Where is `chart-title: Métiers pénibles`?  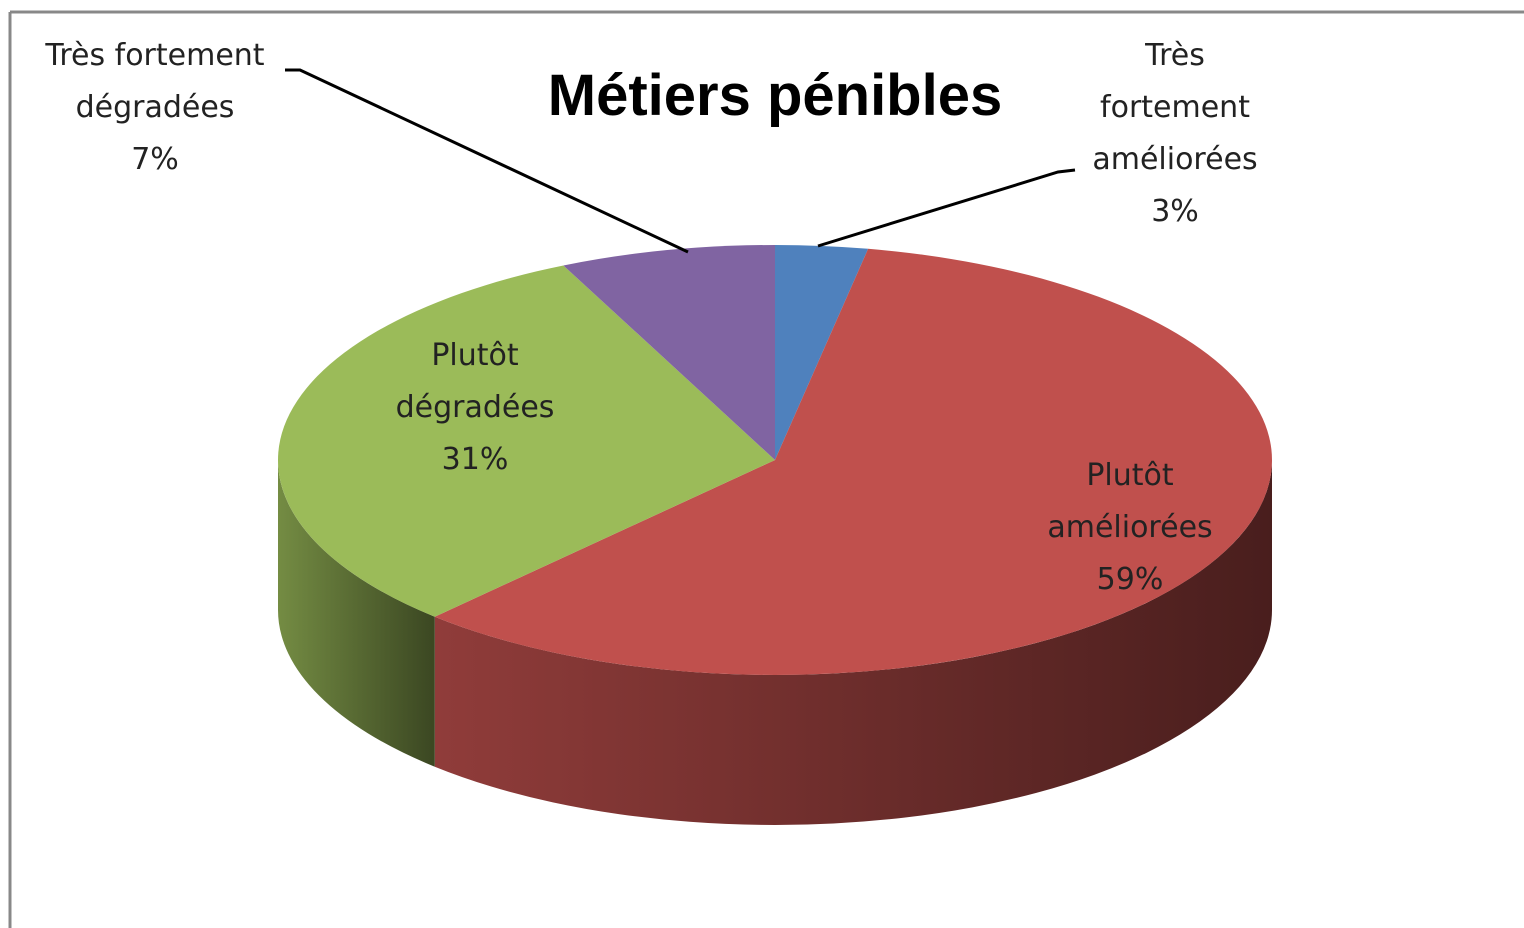 chart-title: Métiers pénibles is located at coordinates (775, 95).